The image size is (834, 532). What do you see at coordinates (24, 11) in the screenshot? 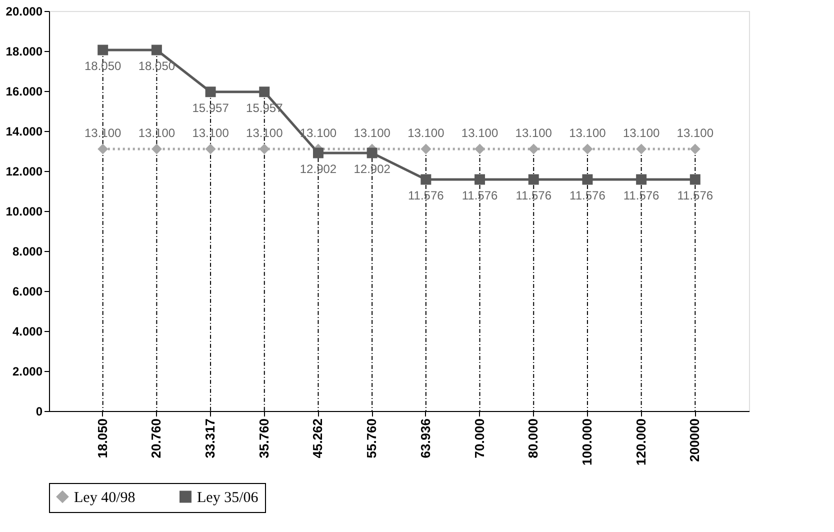
I see `y-tick-label: 20.000` at bounding box center [24, 11].